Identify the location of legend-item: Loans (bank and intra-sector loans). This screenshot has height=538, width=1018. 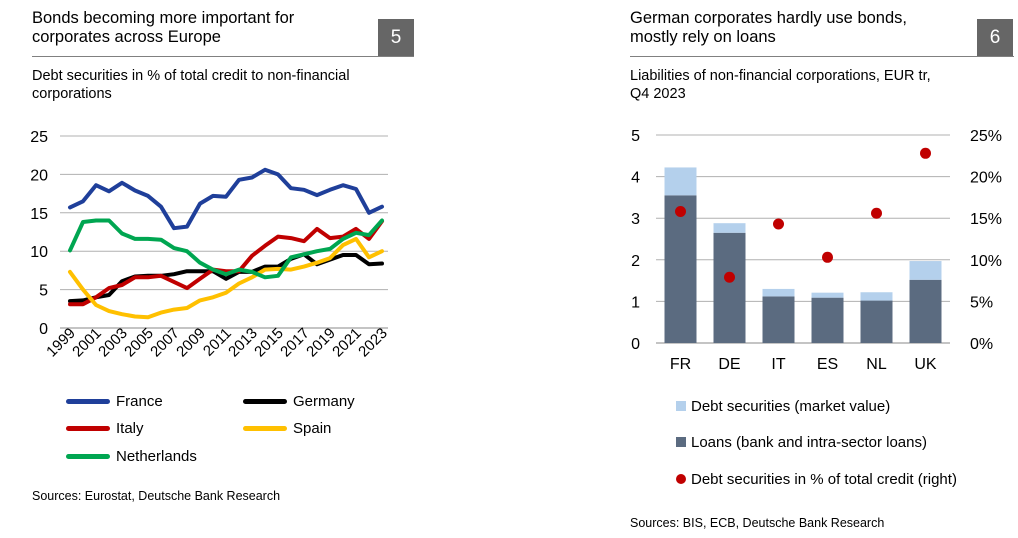
(801, 443).